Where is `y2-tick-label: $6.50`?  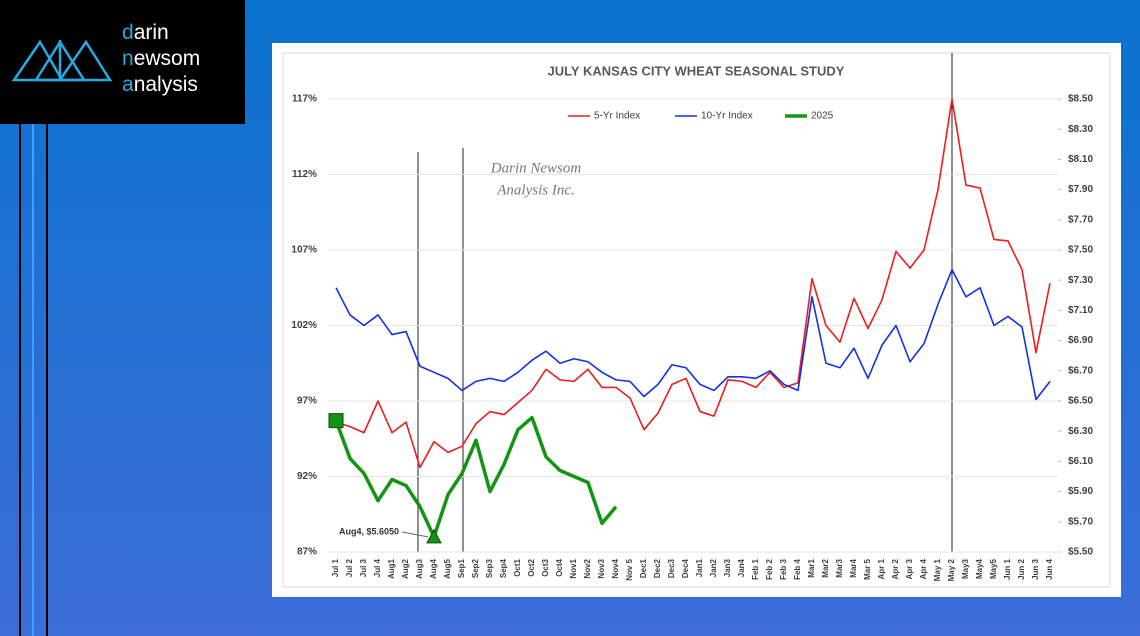 y2-tick-label: $6.50 is located at coordinates (1080, 401).